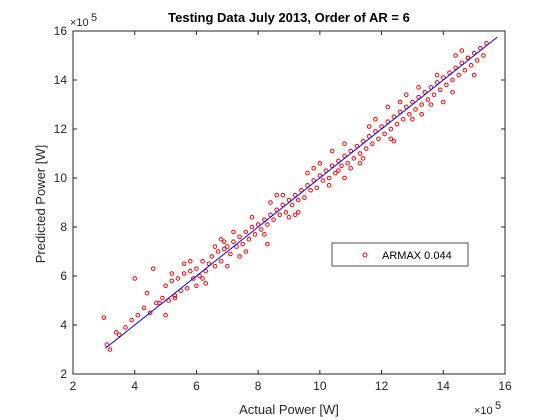 This screenshot has width=560, height=420. Describe the element at coordinates (289, 409) in the screenshot. I see `x-axis-label: Actual Power [W]` at that location.